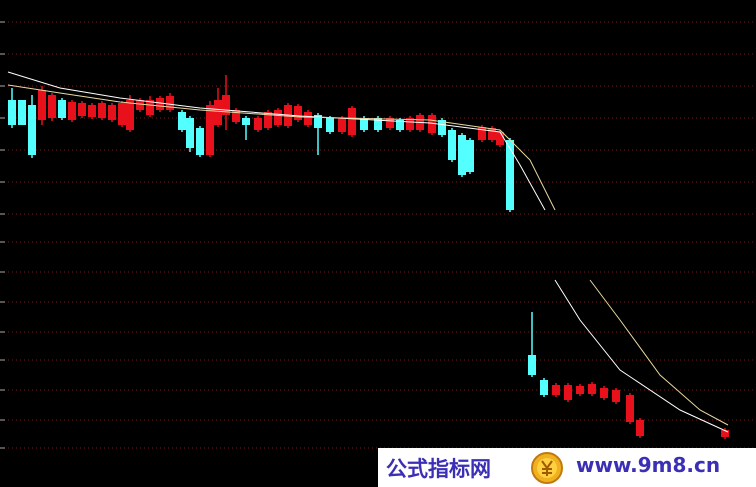 The image size is (756, 487). What do you see at coordinates (567, 467) in the screenshot?
I see `watermark: 公式指标网 www.9m8.cn` at bounding box center [567, 467].